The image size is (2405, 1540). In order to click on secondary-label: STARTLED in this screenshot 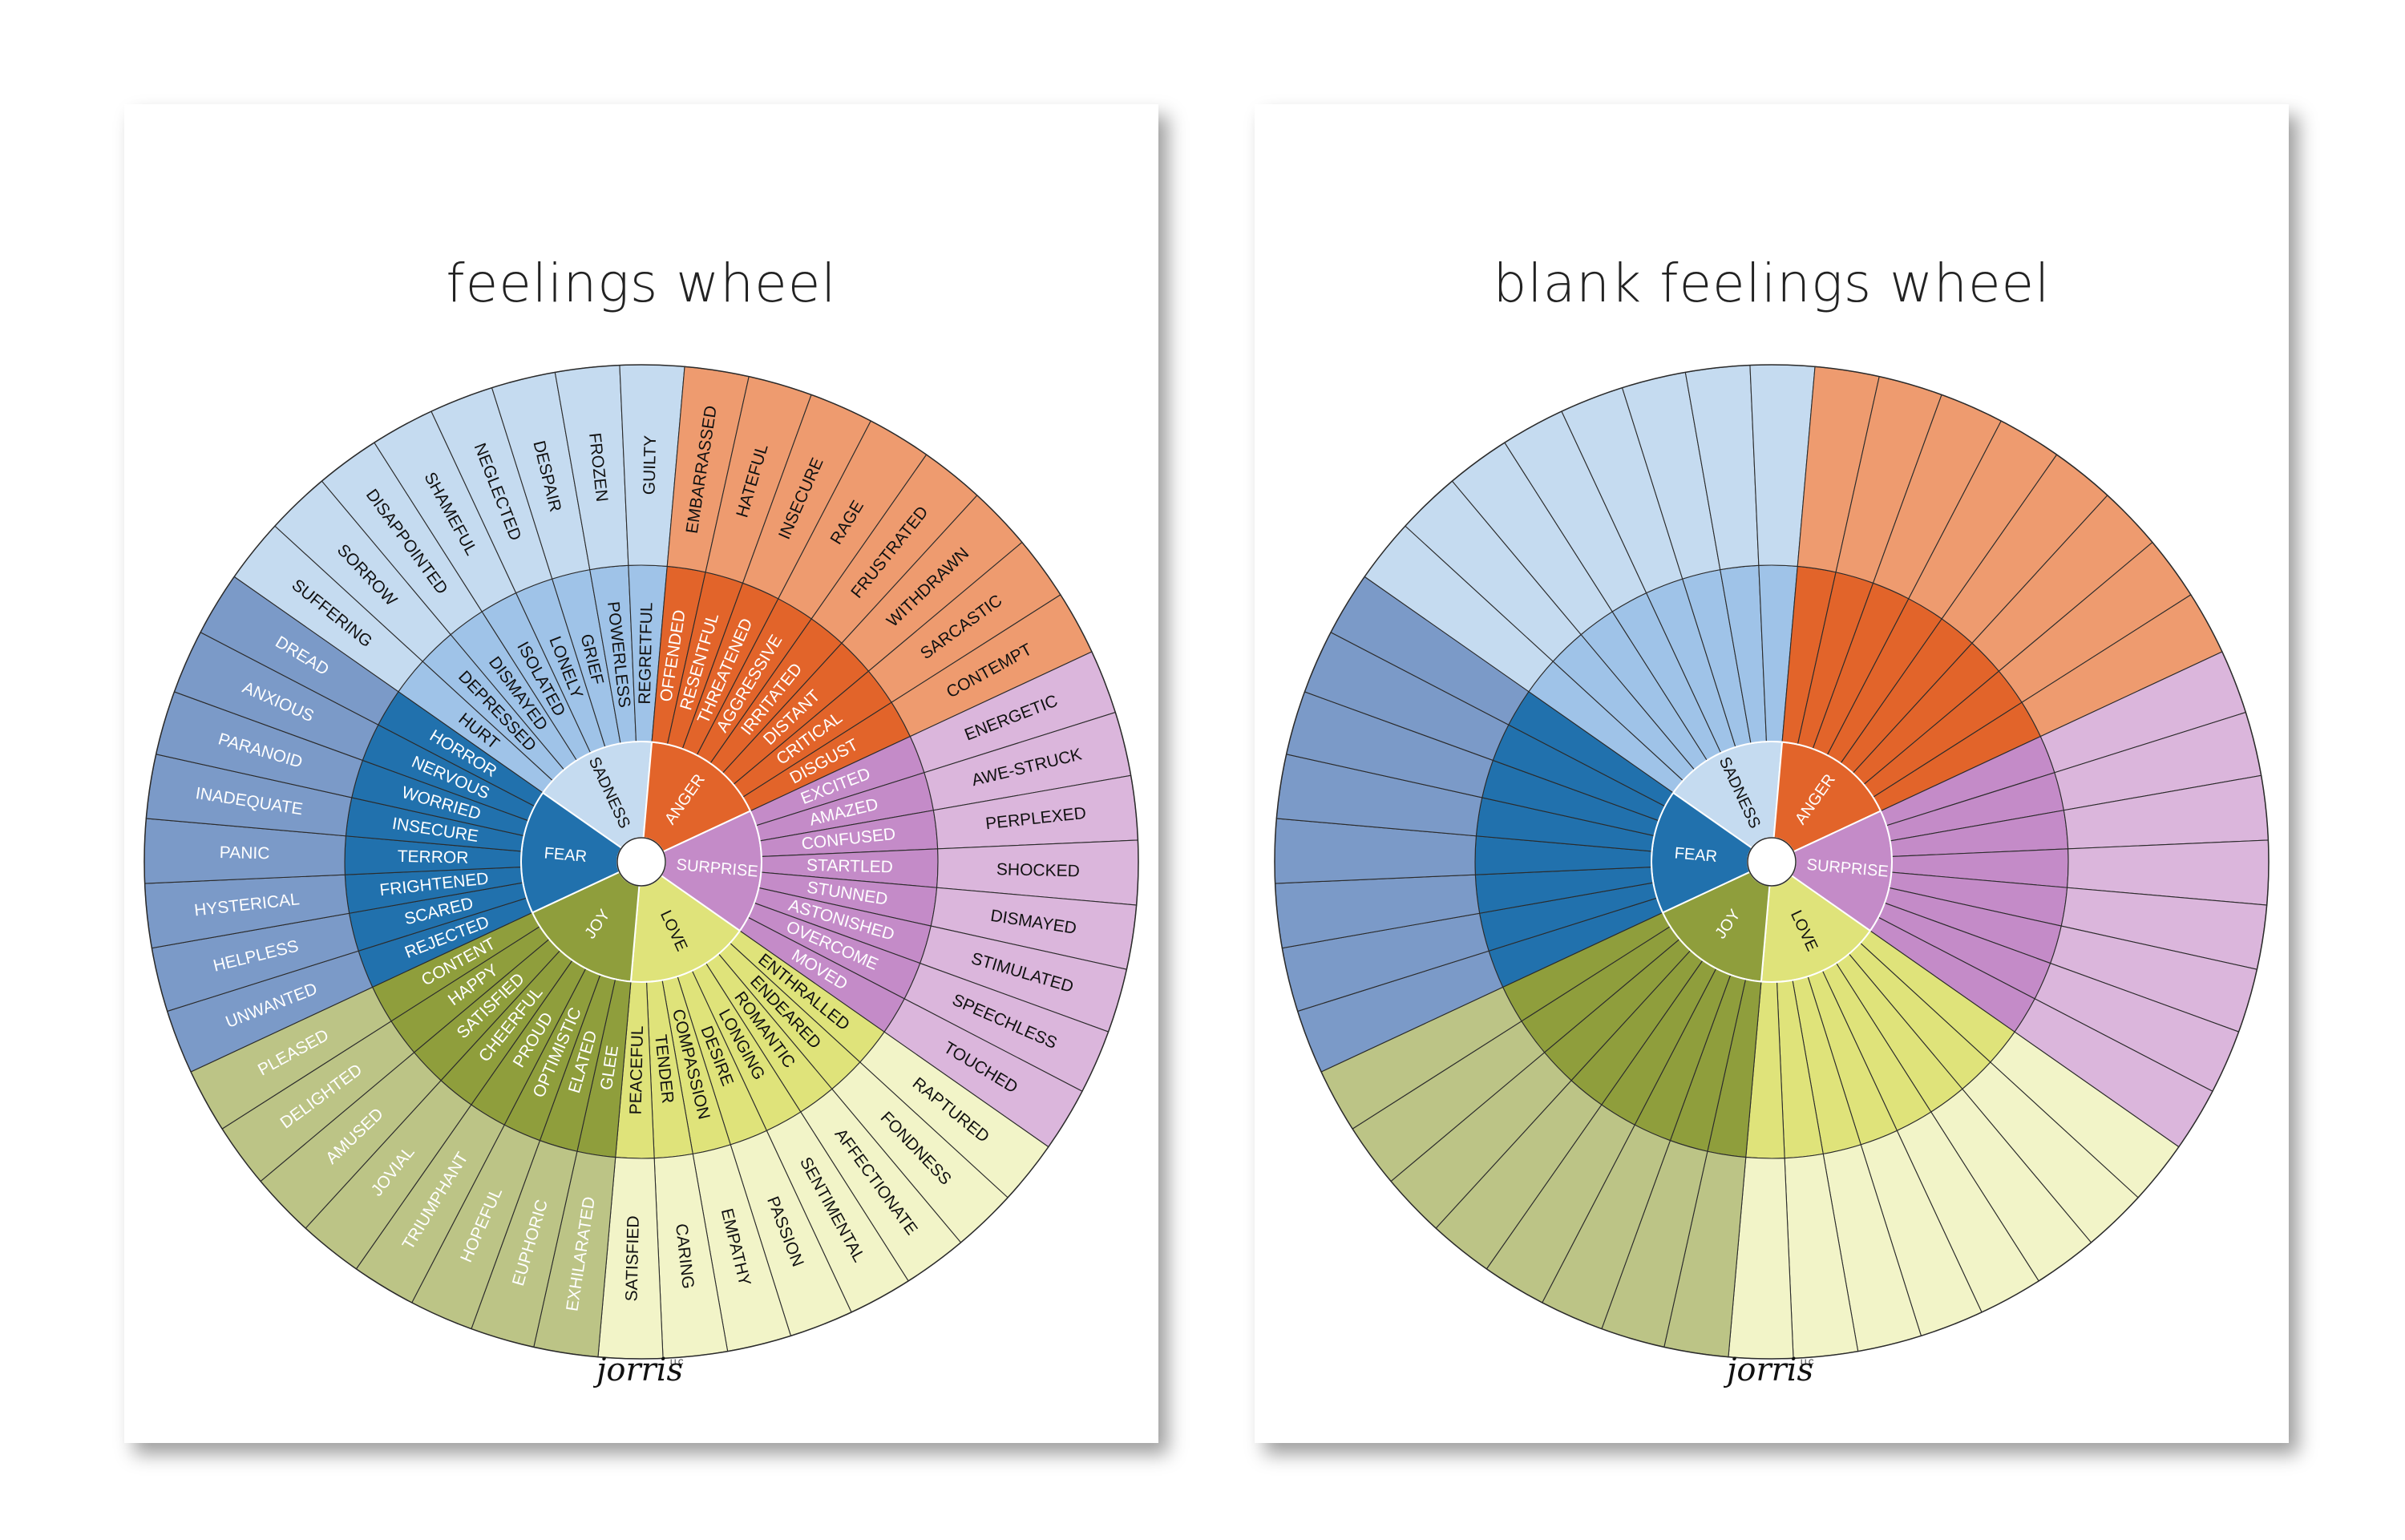, I will do `click(849, 866)`.